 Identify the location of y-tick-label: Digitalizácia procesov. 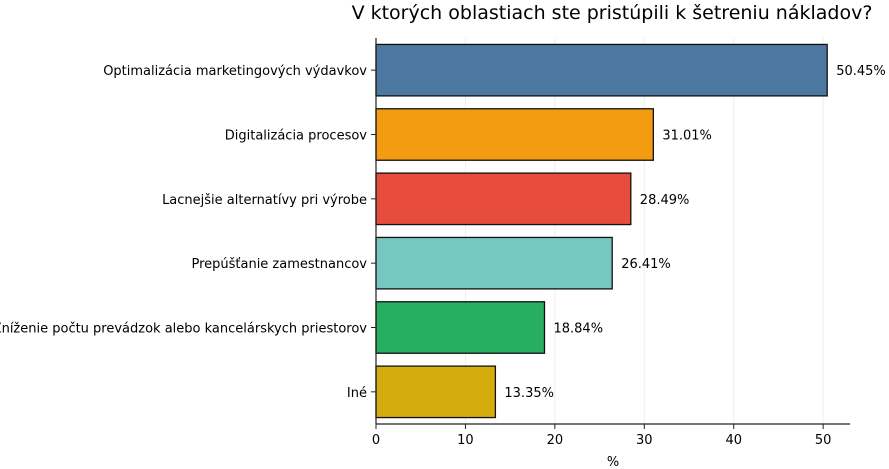
(296, 136).